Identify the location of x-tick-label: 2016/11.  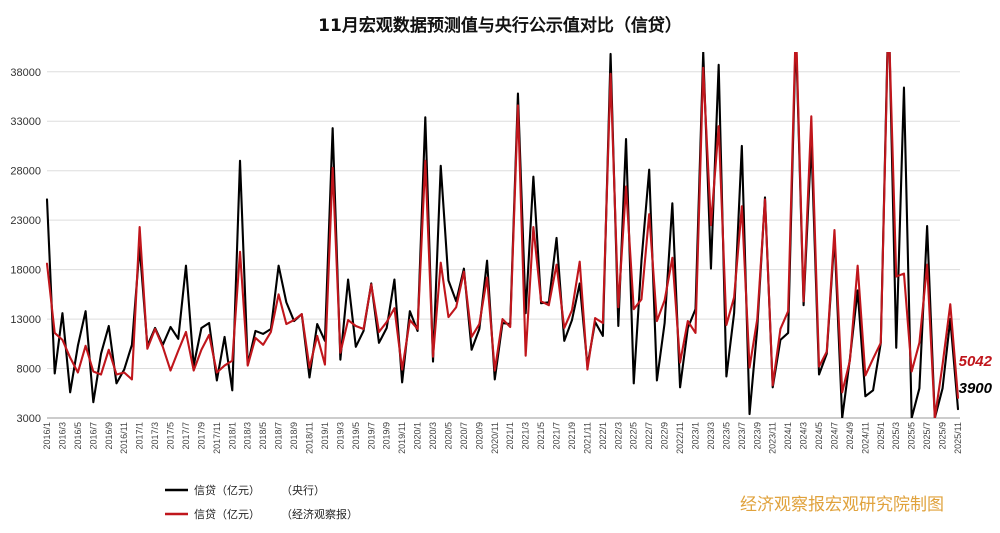
(124, 438).